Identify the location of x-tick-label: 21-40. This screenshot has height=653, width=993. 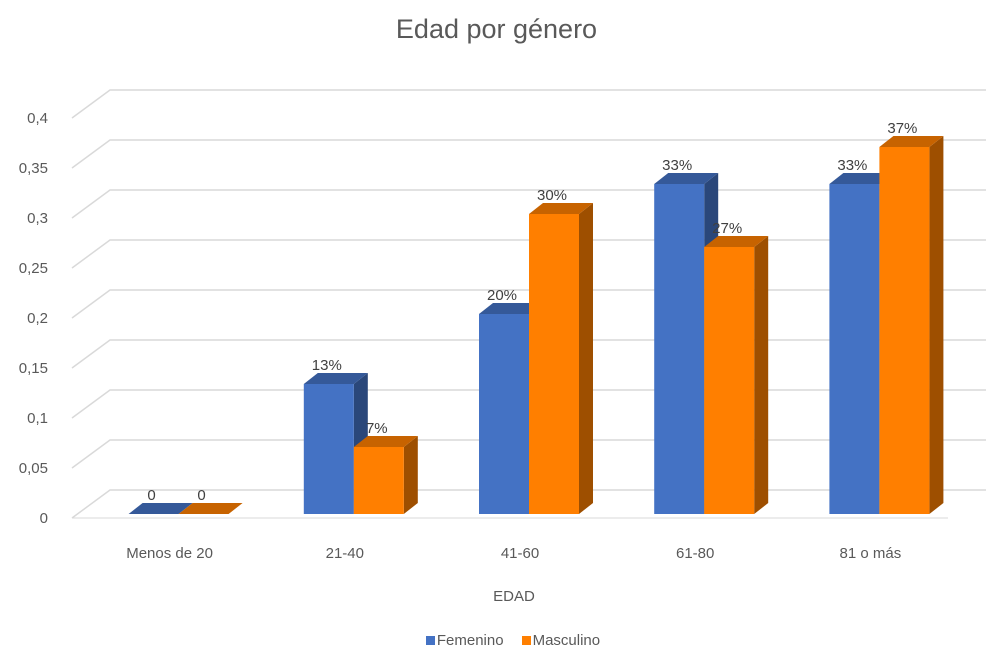
(345, 553).